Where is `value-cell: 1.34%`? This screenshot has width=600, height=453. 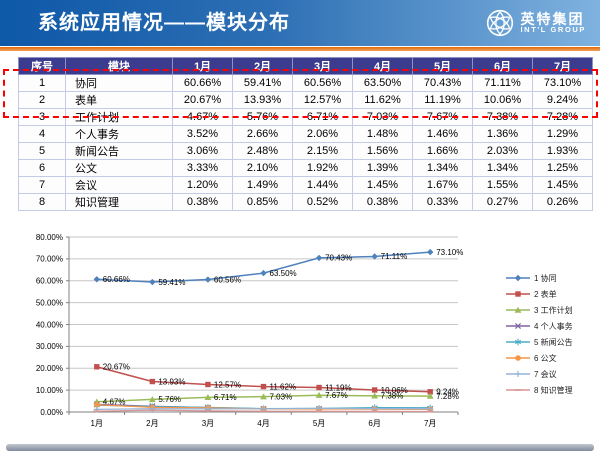
value-cell: 1.34% is located at coordinates (442, 168).